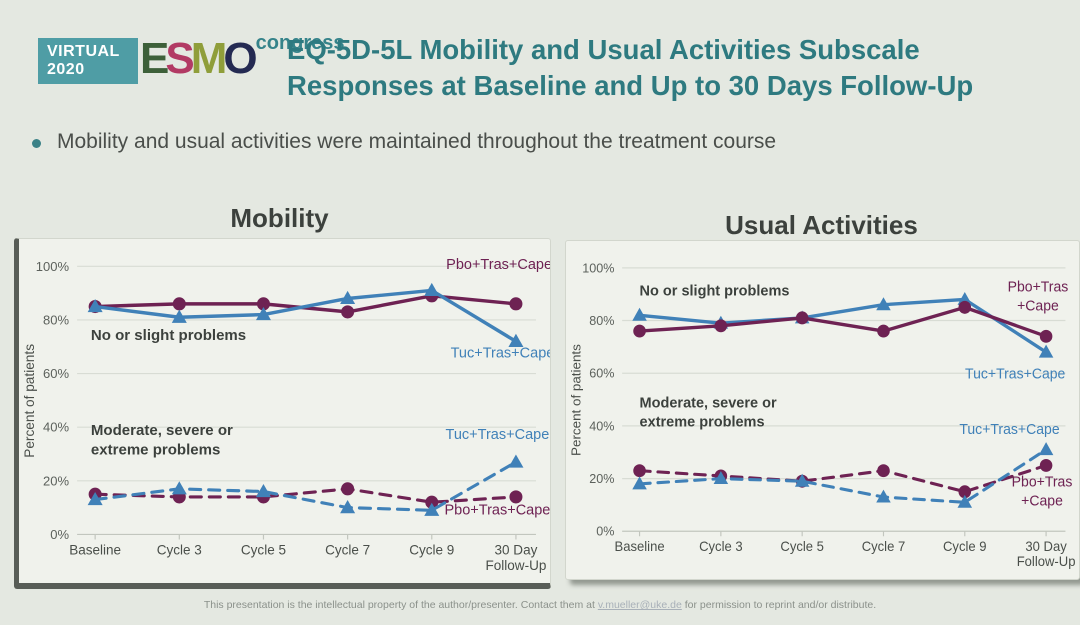 The image size is (1080, 625). What do you see at coordinates (639, 605) in the screenshot?
I see `contact-email-link: v.mueller@uke.de` at bounding box center [639, 605].